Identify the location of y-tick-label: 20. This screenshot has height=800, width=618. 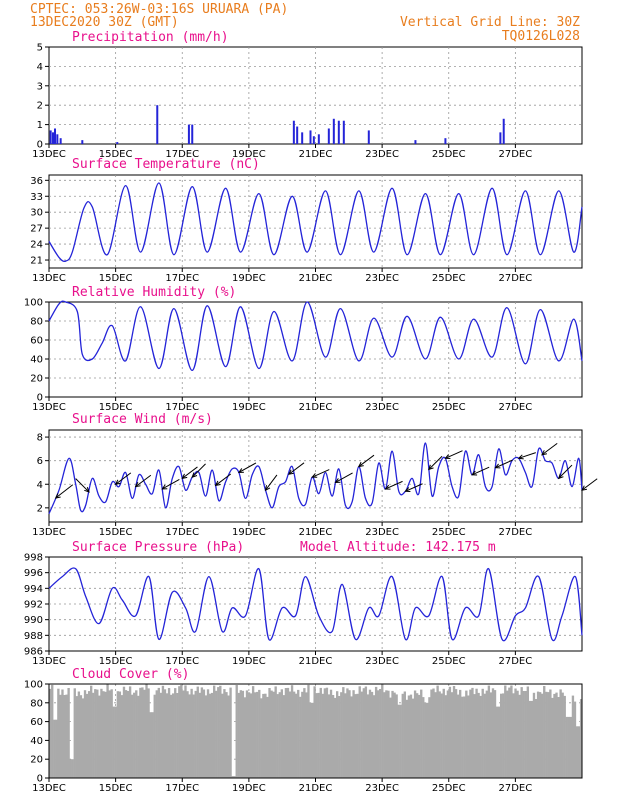
(36, 760).